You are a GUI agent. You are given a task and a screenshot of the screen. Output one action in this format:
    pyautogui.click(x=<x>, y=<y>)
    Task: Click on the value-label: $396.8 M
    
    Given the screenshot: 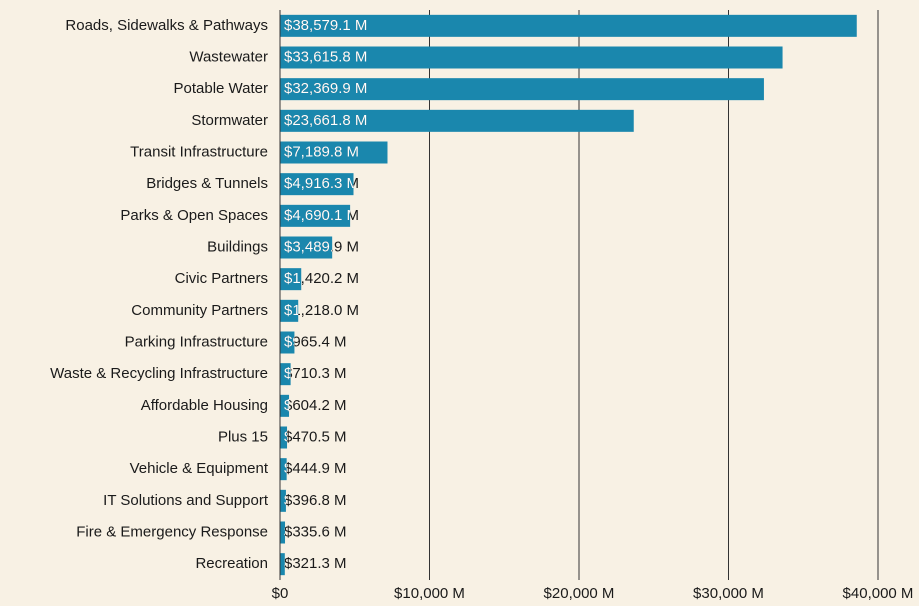 What is the action you would take?
    pyautogui.click(x=315, y=500)
    